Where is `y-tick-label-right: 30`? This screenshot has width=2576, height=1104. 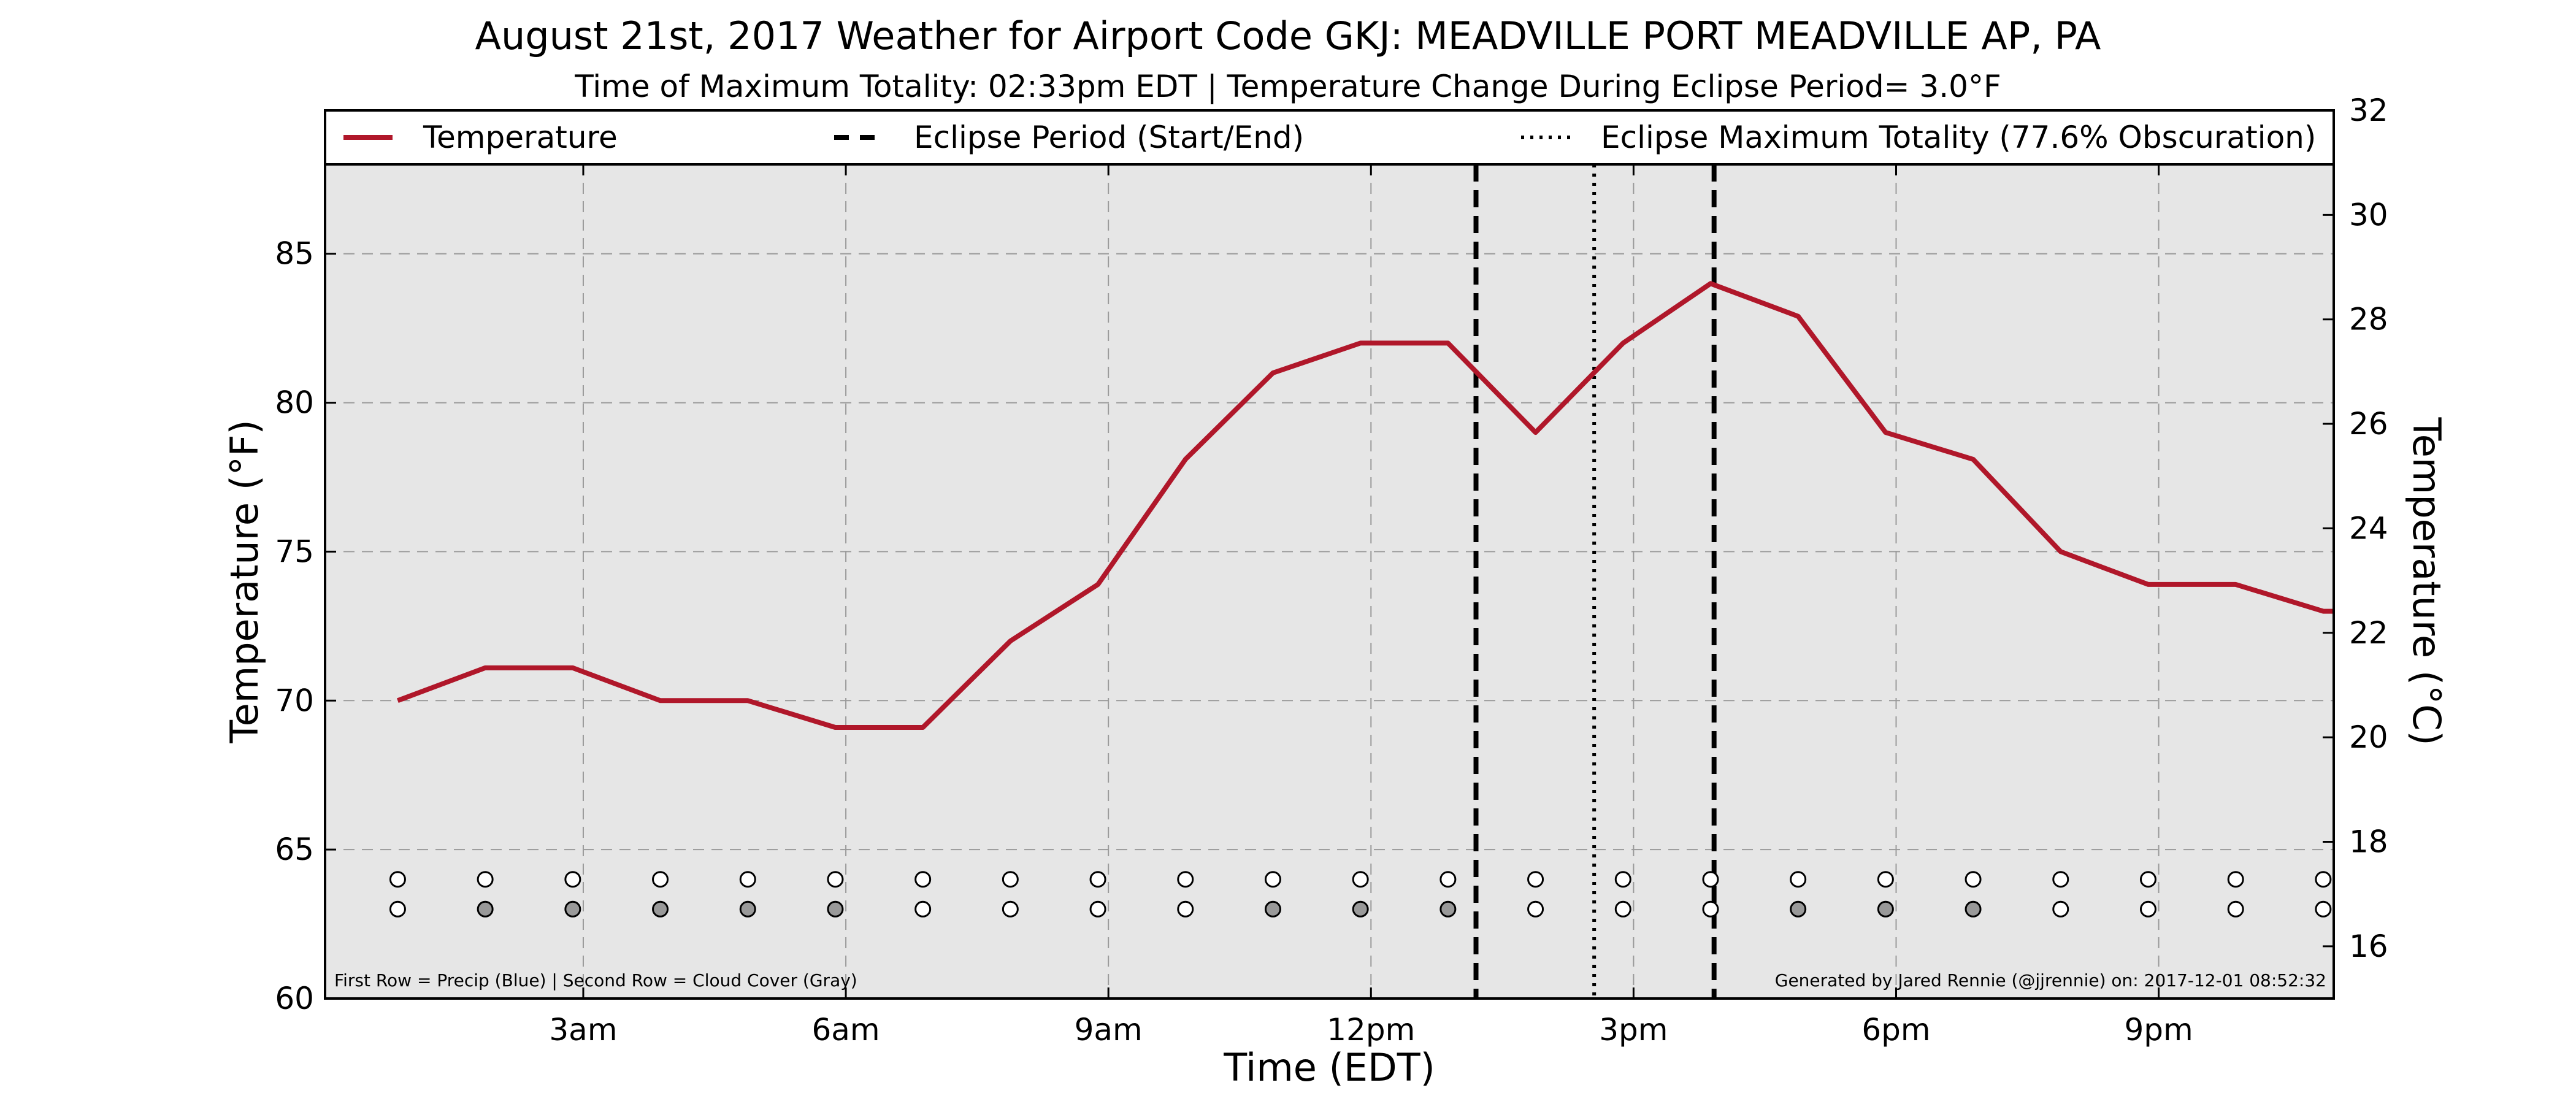 y-tick-label-right: 30 is located at coordinates (2368, 214).